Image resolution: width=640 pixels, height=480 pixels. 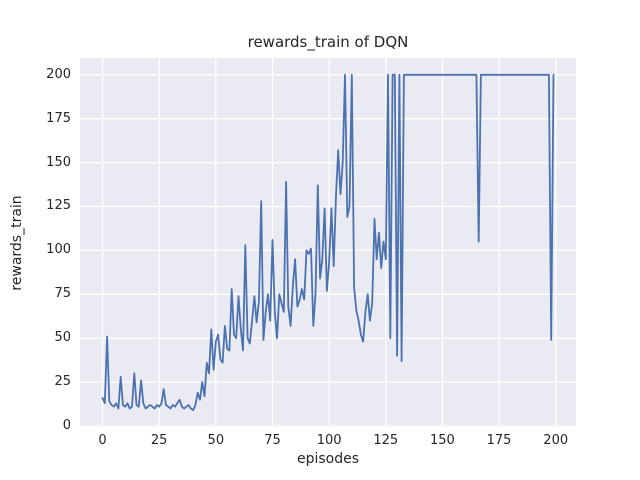 What do you see at coordinates (58, 250) in the screenshot?
I see `y-tick-label: 100` at bounding box center [58, 250].